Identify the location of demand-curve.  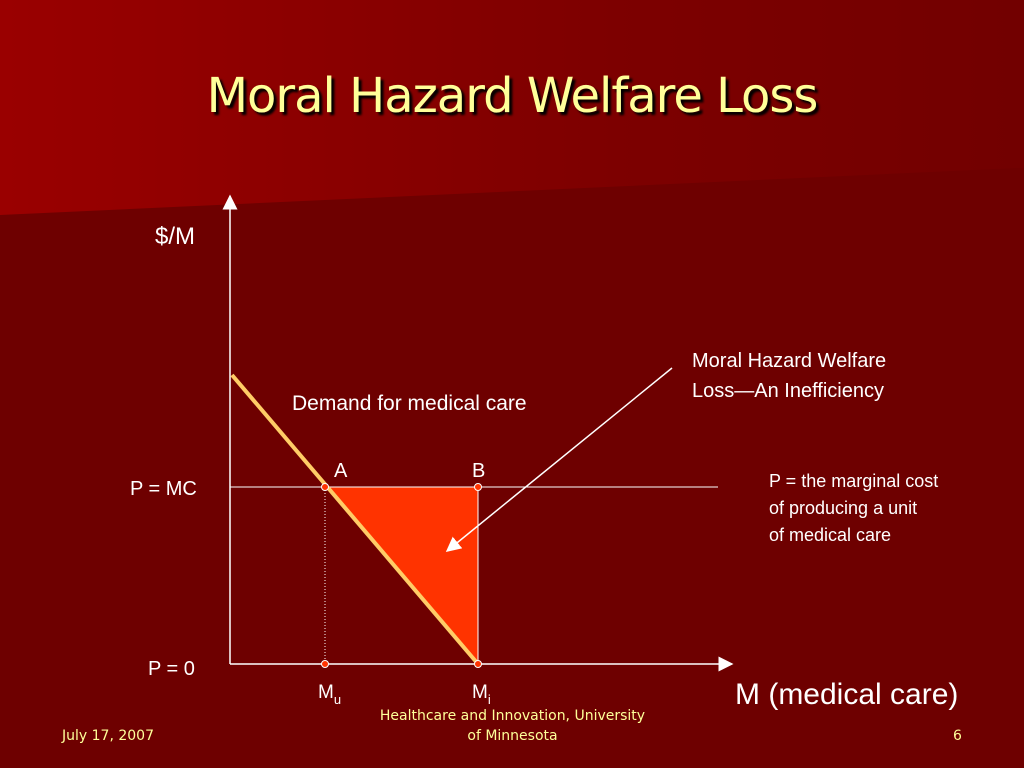
(355, 519).